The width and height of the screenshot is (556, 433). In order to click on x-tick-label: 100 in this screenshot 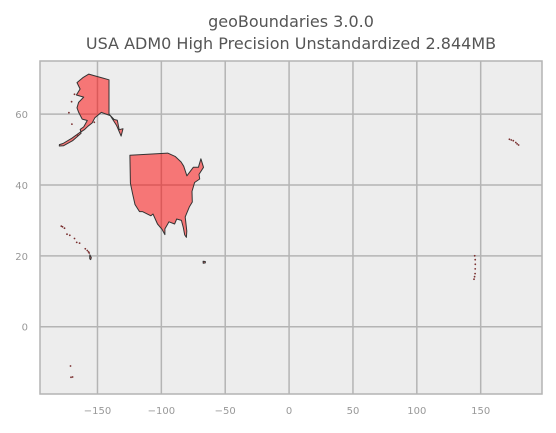, I will do `click(416, 411)`.